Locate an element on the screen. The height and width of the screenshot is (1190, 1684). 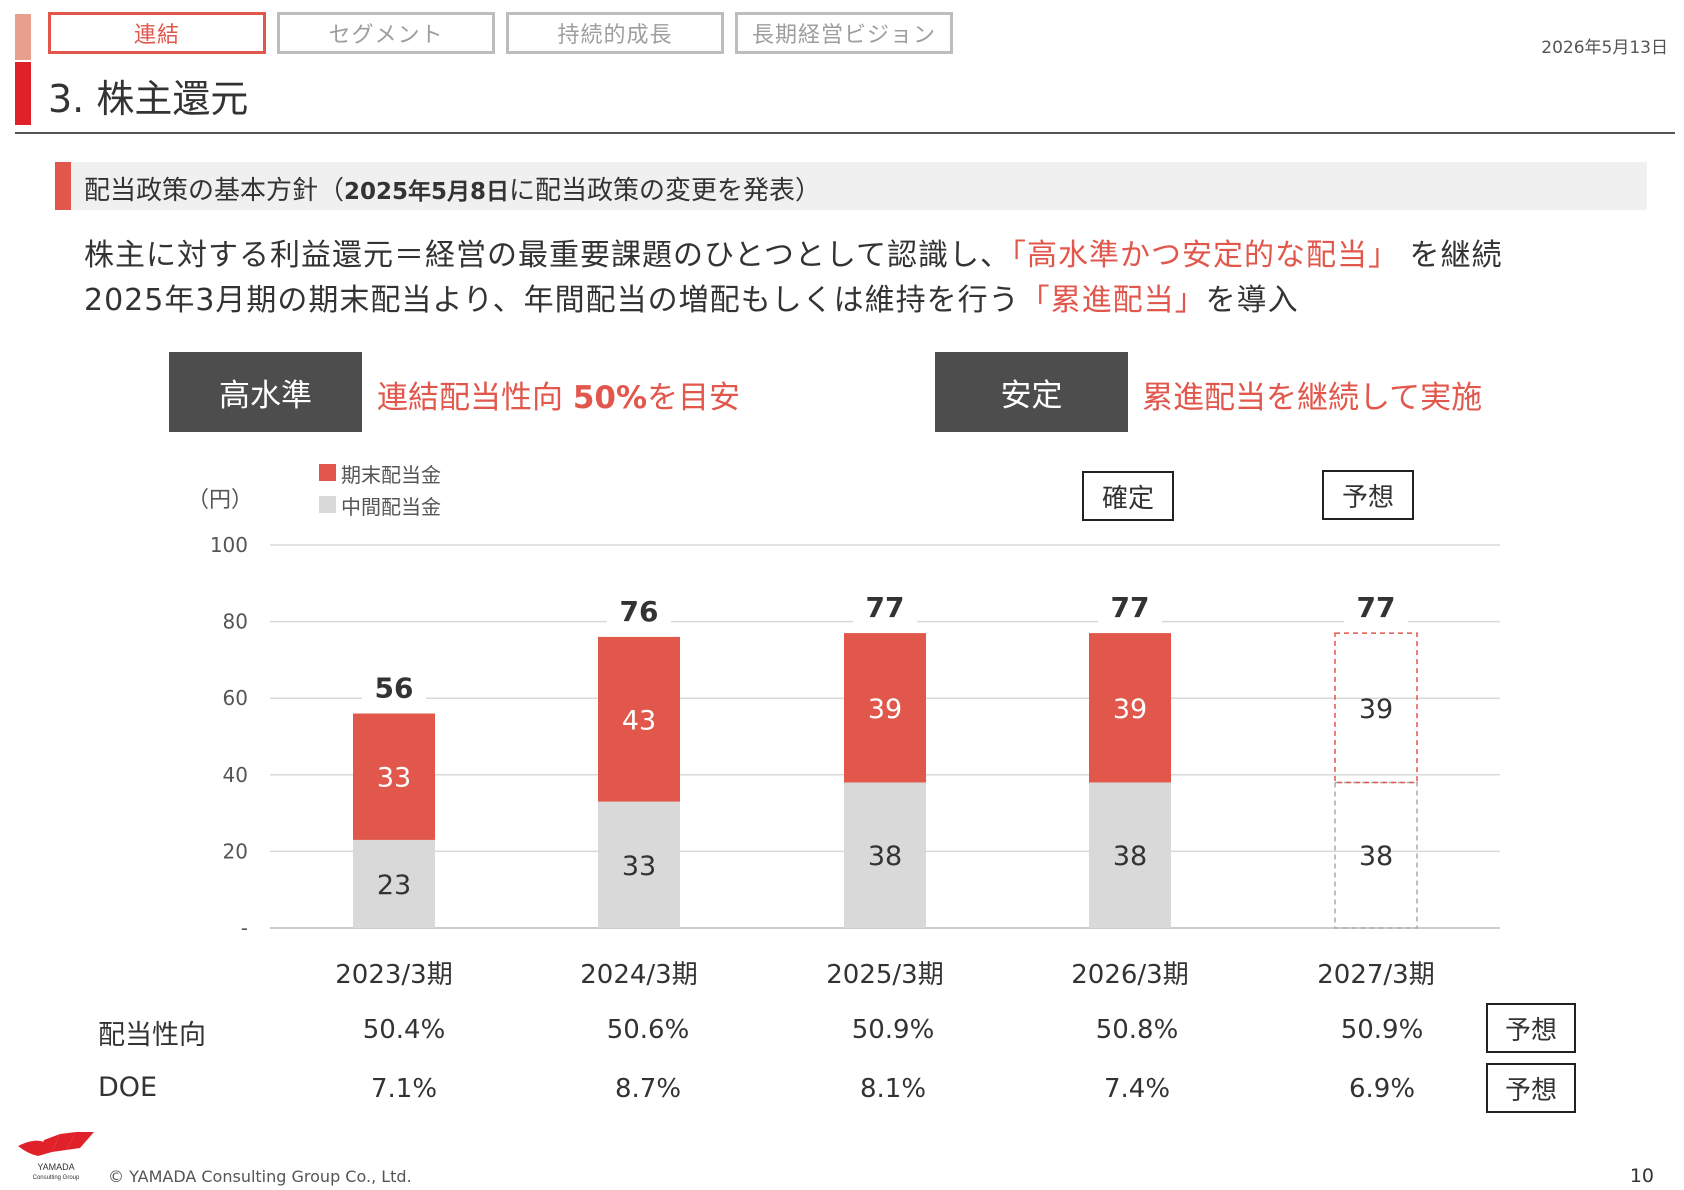
y-tick-label: 60 is located at coordinates (235, 698).